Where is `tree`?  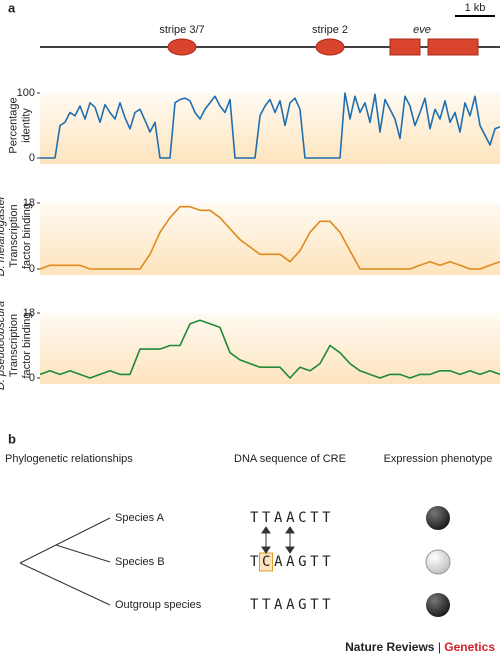 tree is located at coordinates (65, 561).